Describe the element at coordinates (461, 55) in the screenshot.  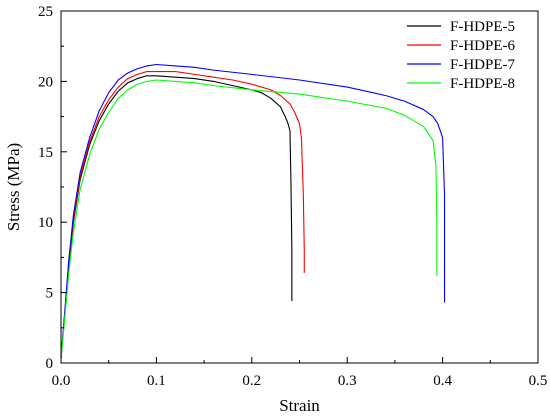
I see `legend: F-HDPE-5 F-HDPE-6 F-HDPE-7 F-HDPE-8` at that location.